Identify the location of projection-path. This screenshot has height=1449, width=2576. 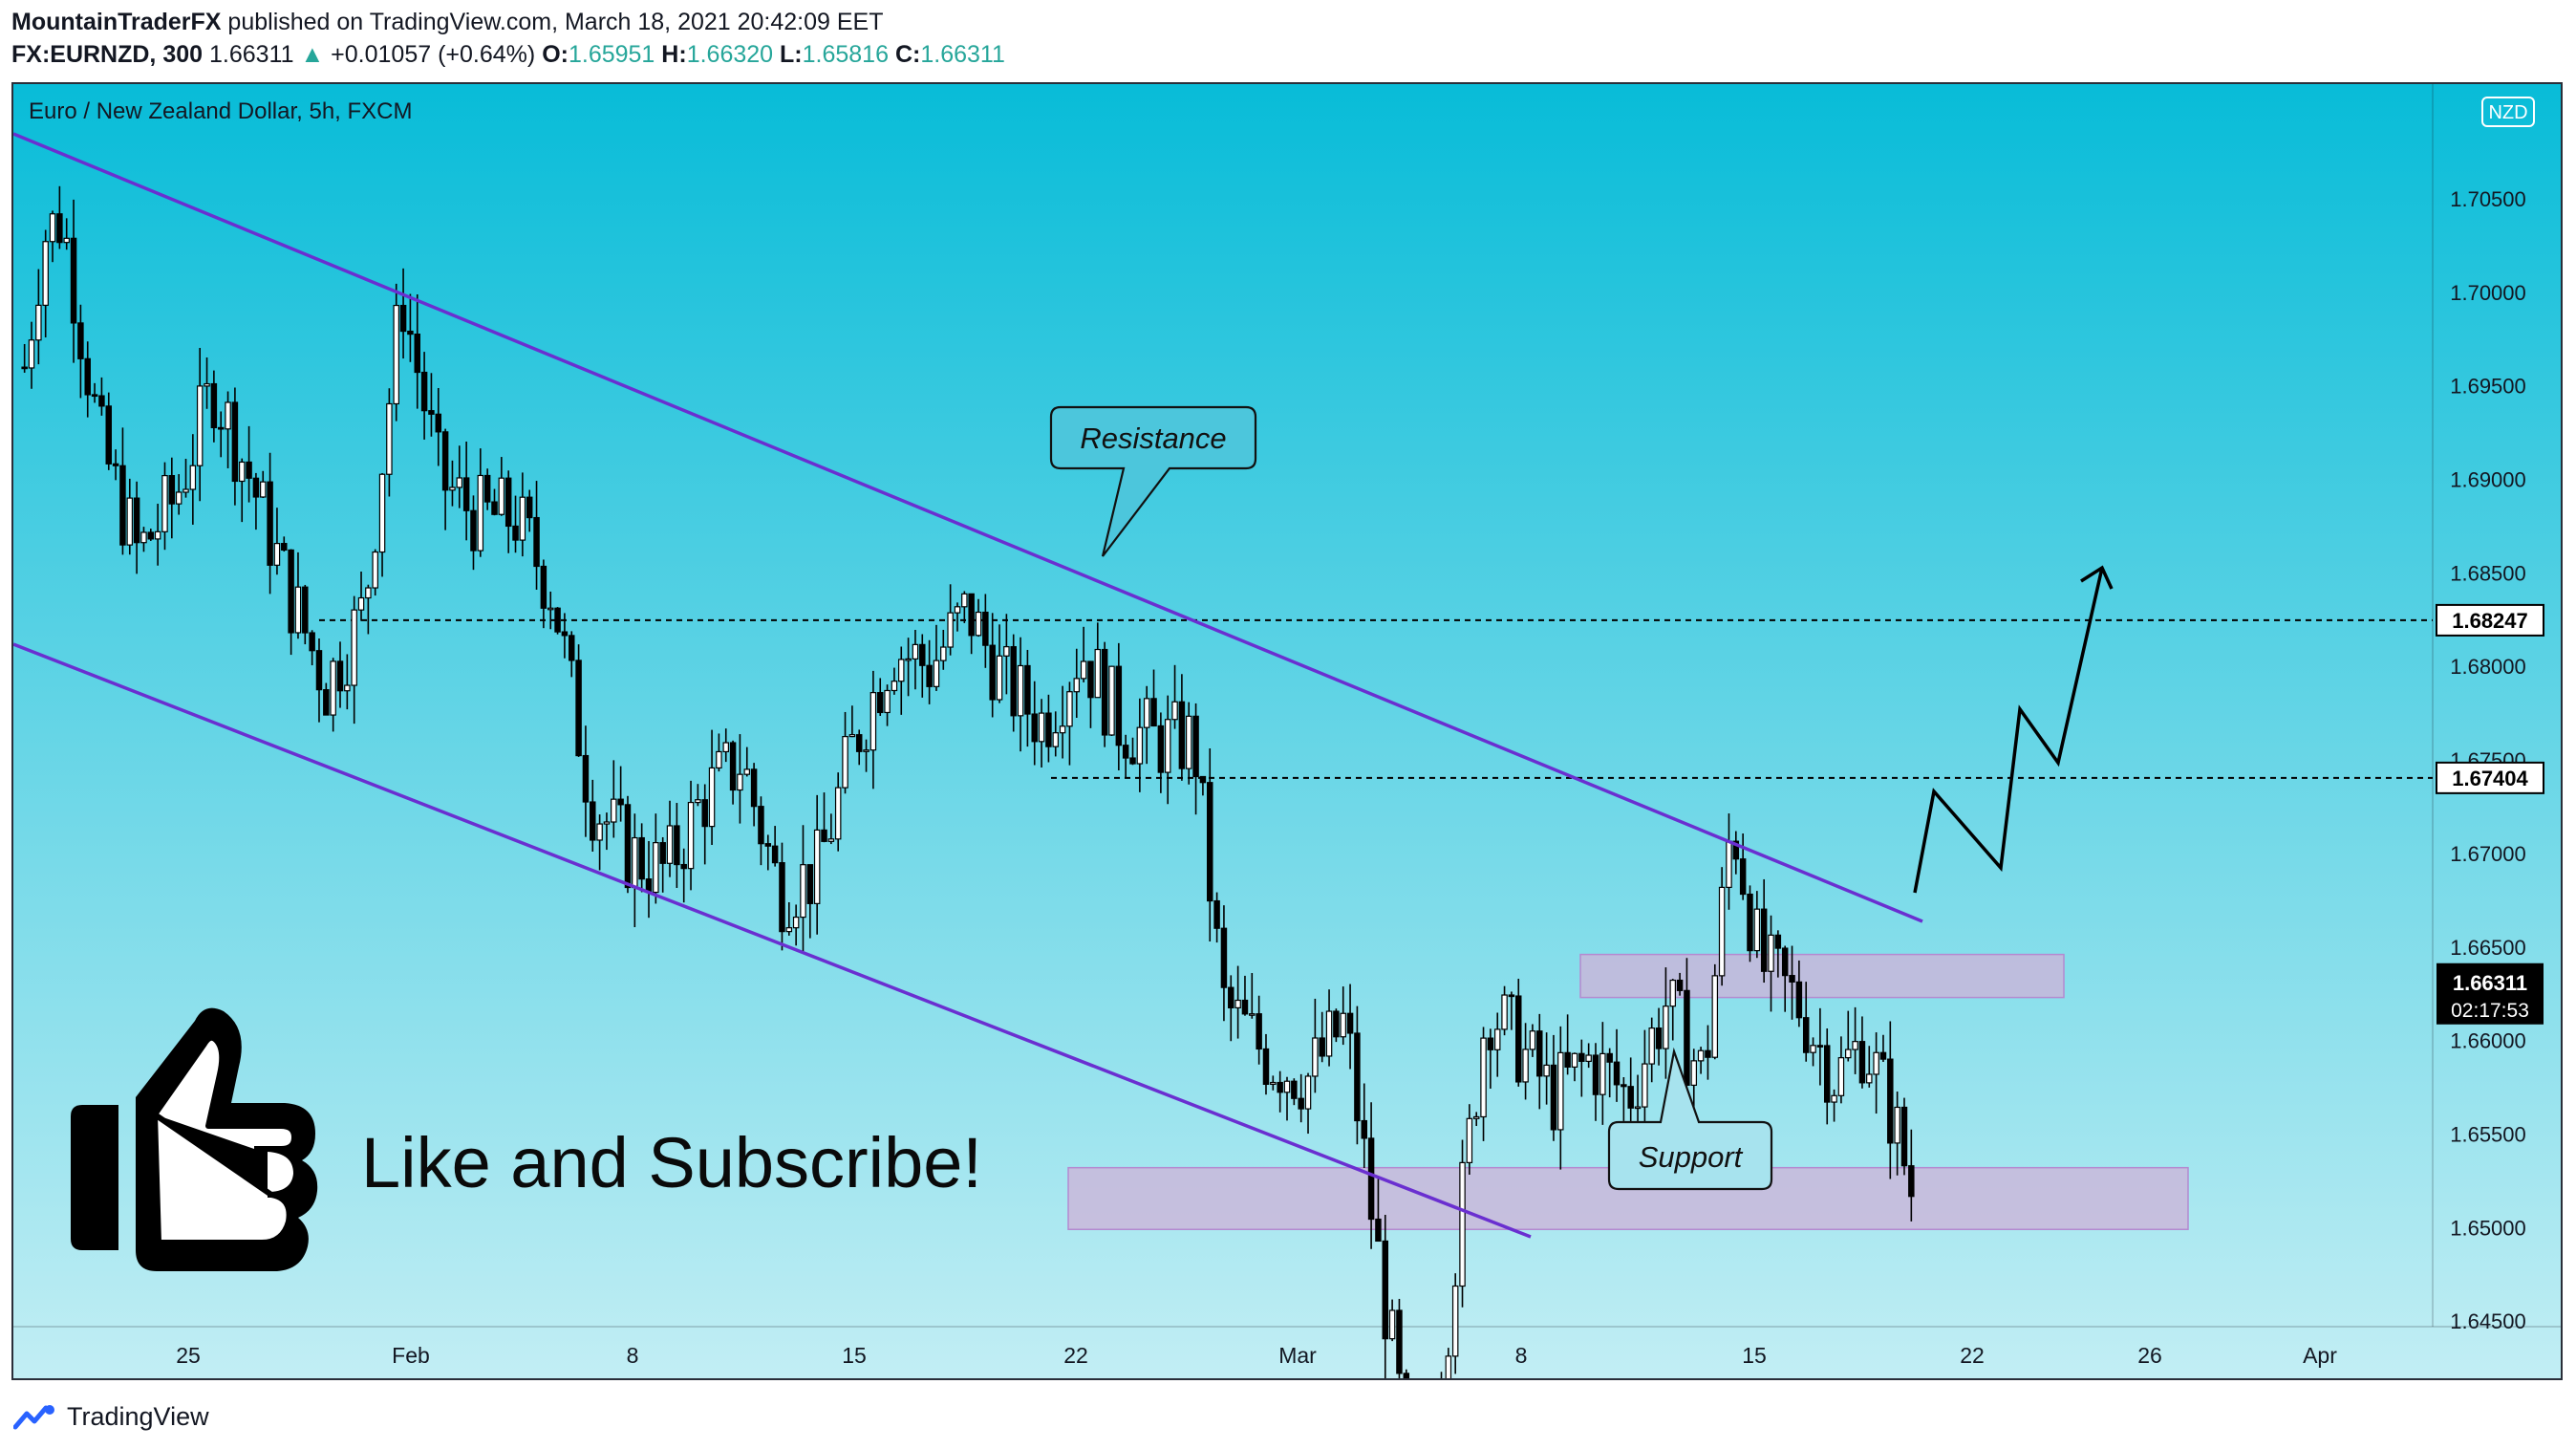
(2008, 730).